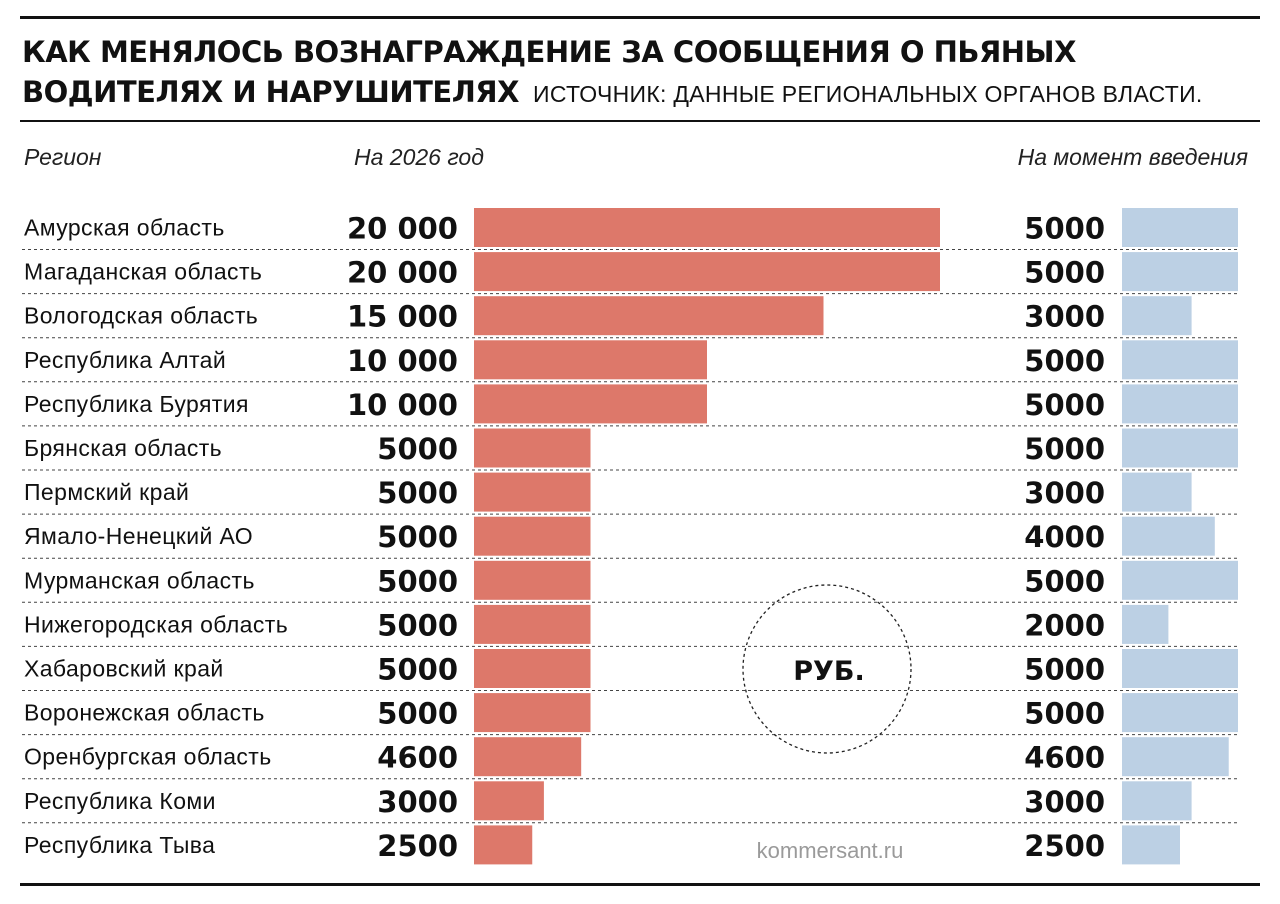  What do you see at coordinates (1064, 846) in the screenshot?
I see `value-label-initial: 2500` at bounding box center [1064, 846].